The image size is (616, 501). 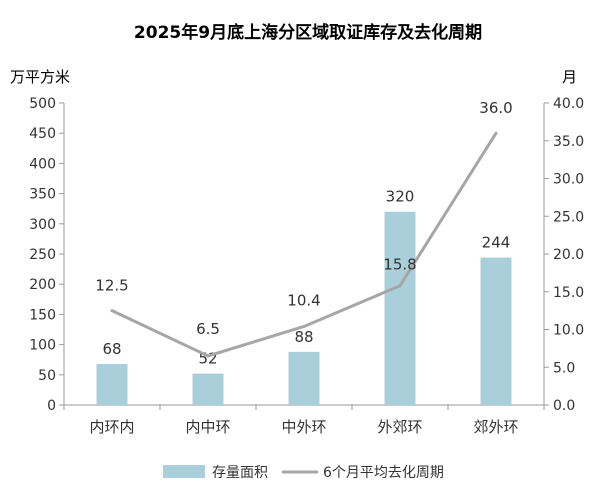 What do you see at coordinates (383, 473) in the screenshot?
I see `legend-line-label: 6个月平均去化周期` at bounding box center [383, 473].